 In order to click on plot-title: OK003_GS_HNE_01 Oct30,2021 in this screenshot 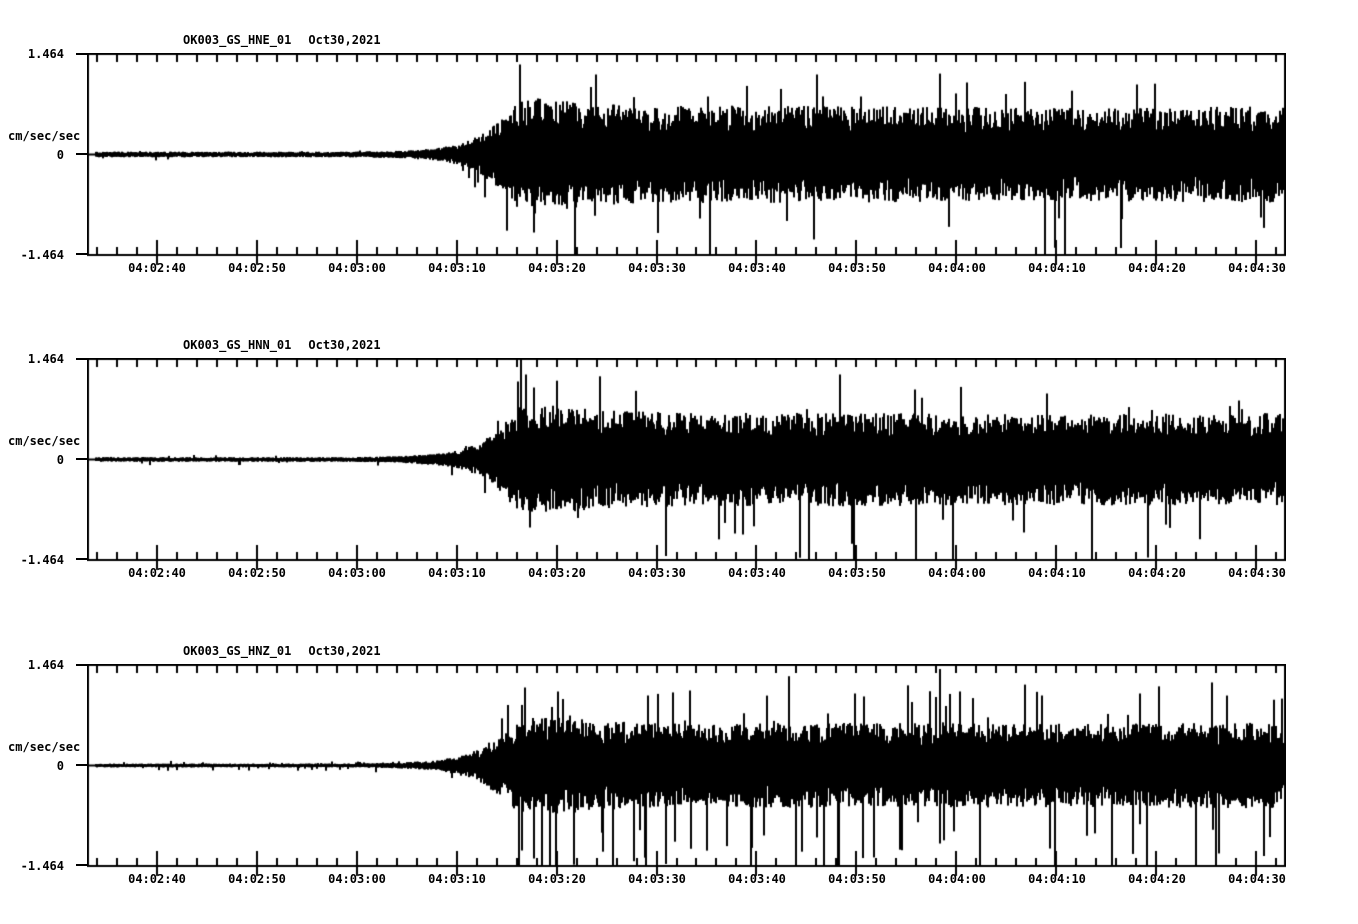, I will do `click(282, 40)`.